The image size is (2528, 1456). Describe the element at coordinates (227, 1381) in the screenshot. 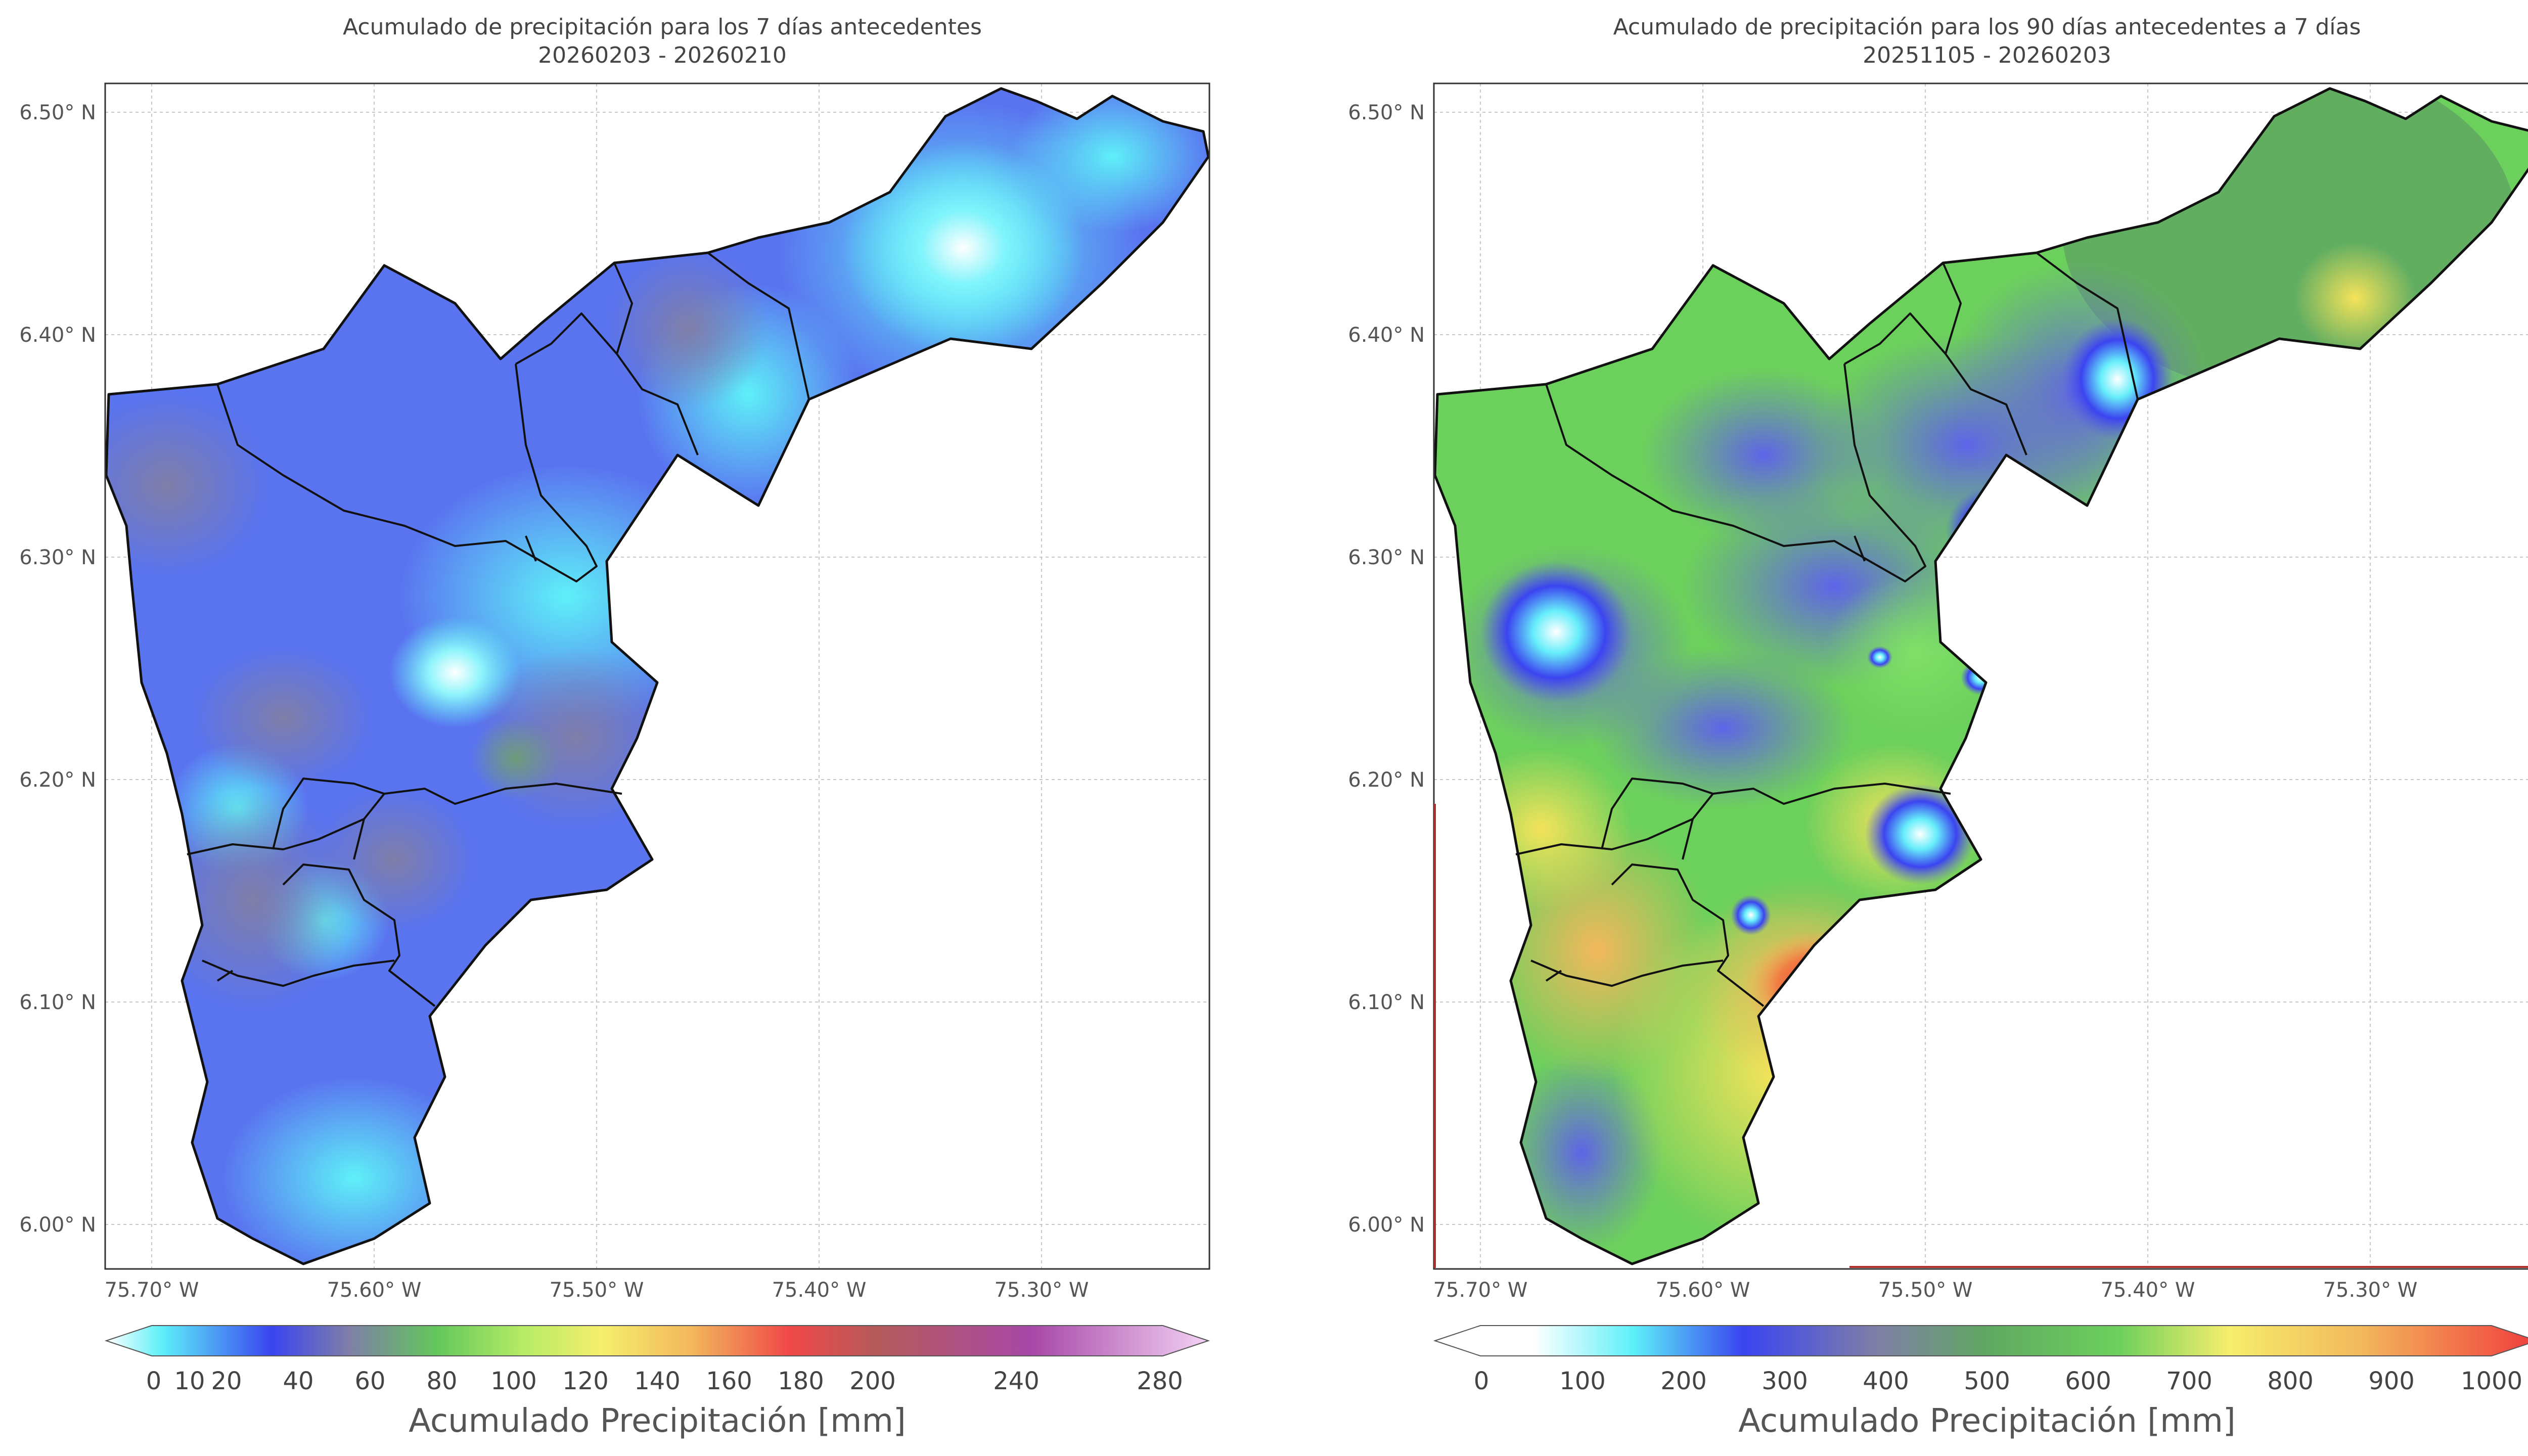

I see `svg-text: 20` at that location.